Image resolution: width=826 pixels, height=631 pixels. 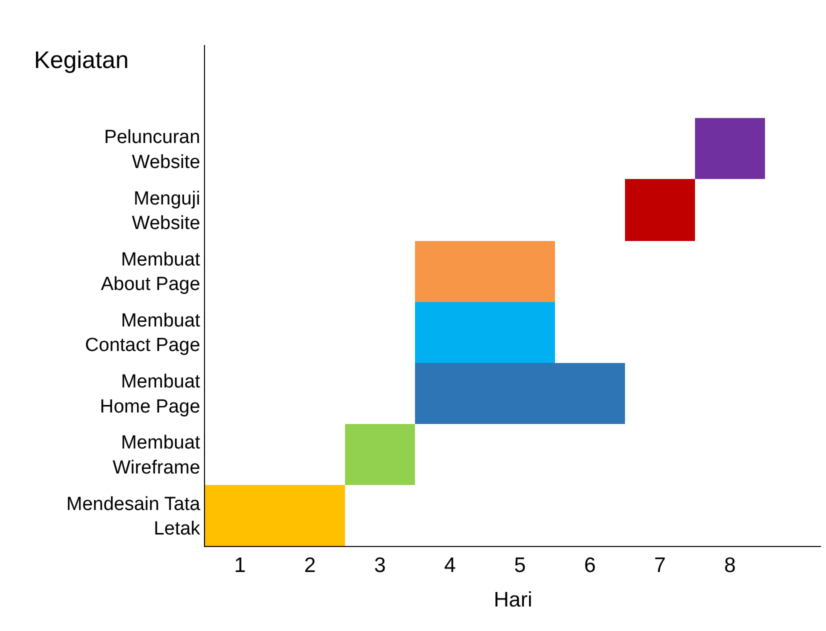 What do you see at coordinates (156, 455) in the screenshot?
I see `y-tick-label: Membuat Wireframe` at bounding box center [156, 455].